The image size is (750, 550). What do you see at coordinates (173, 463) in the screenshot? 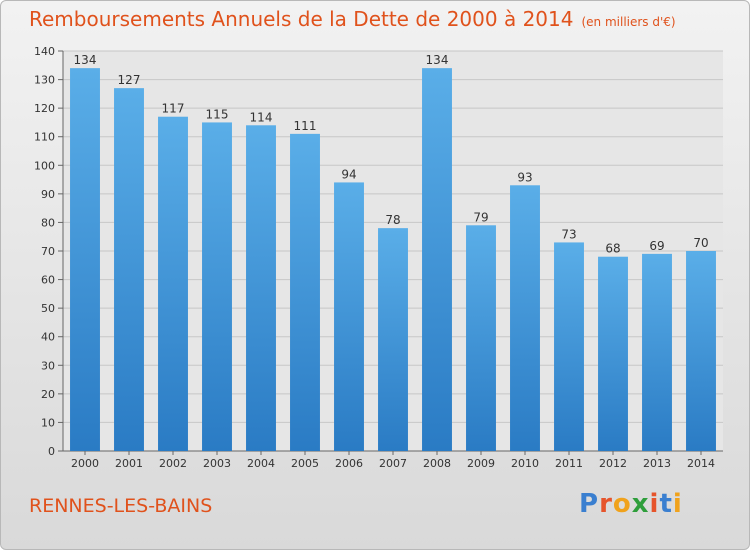
I see `x-tick-label: 2002` at bounding box center [173, 463].